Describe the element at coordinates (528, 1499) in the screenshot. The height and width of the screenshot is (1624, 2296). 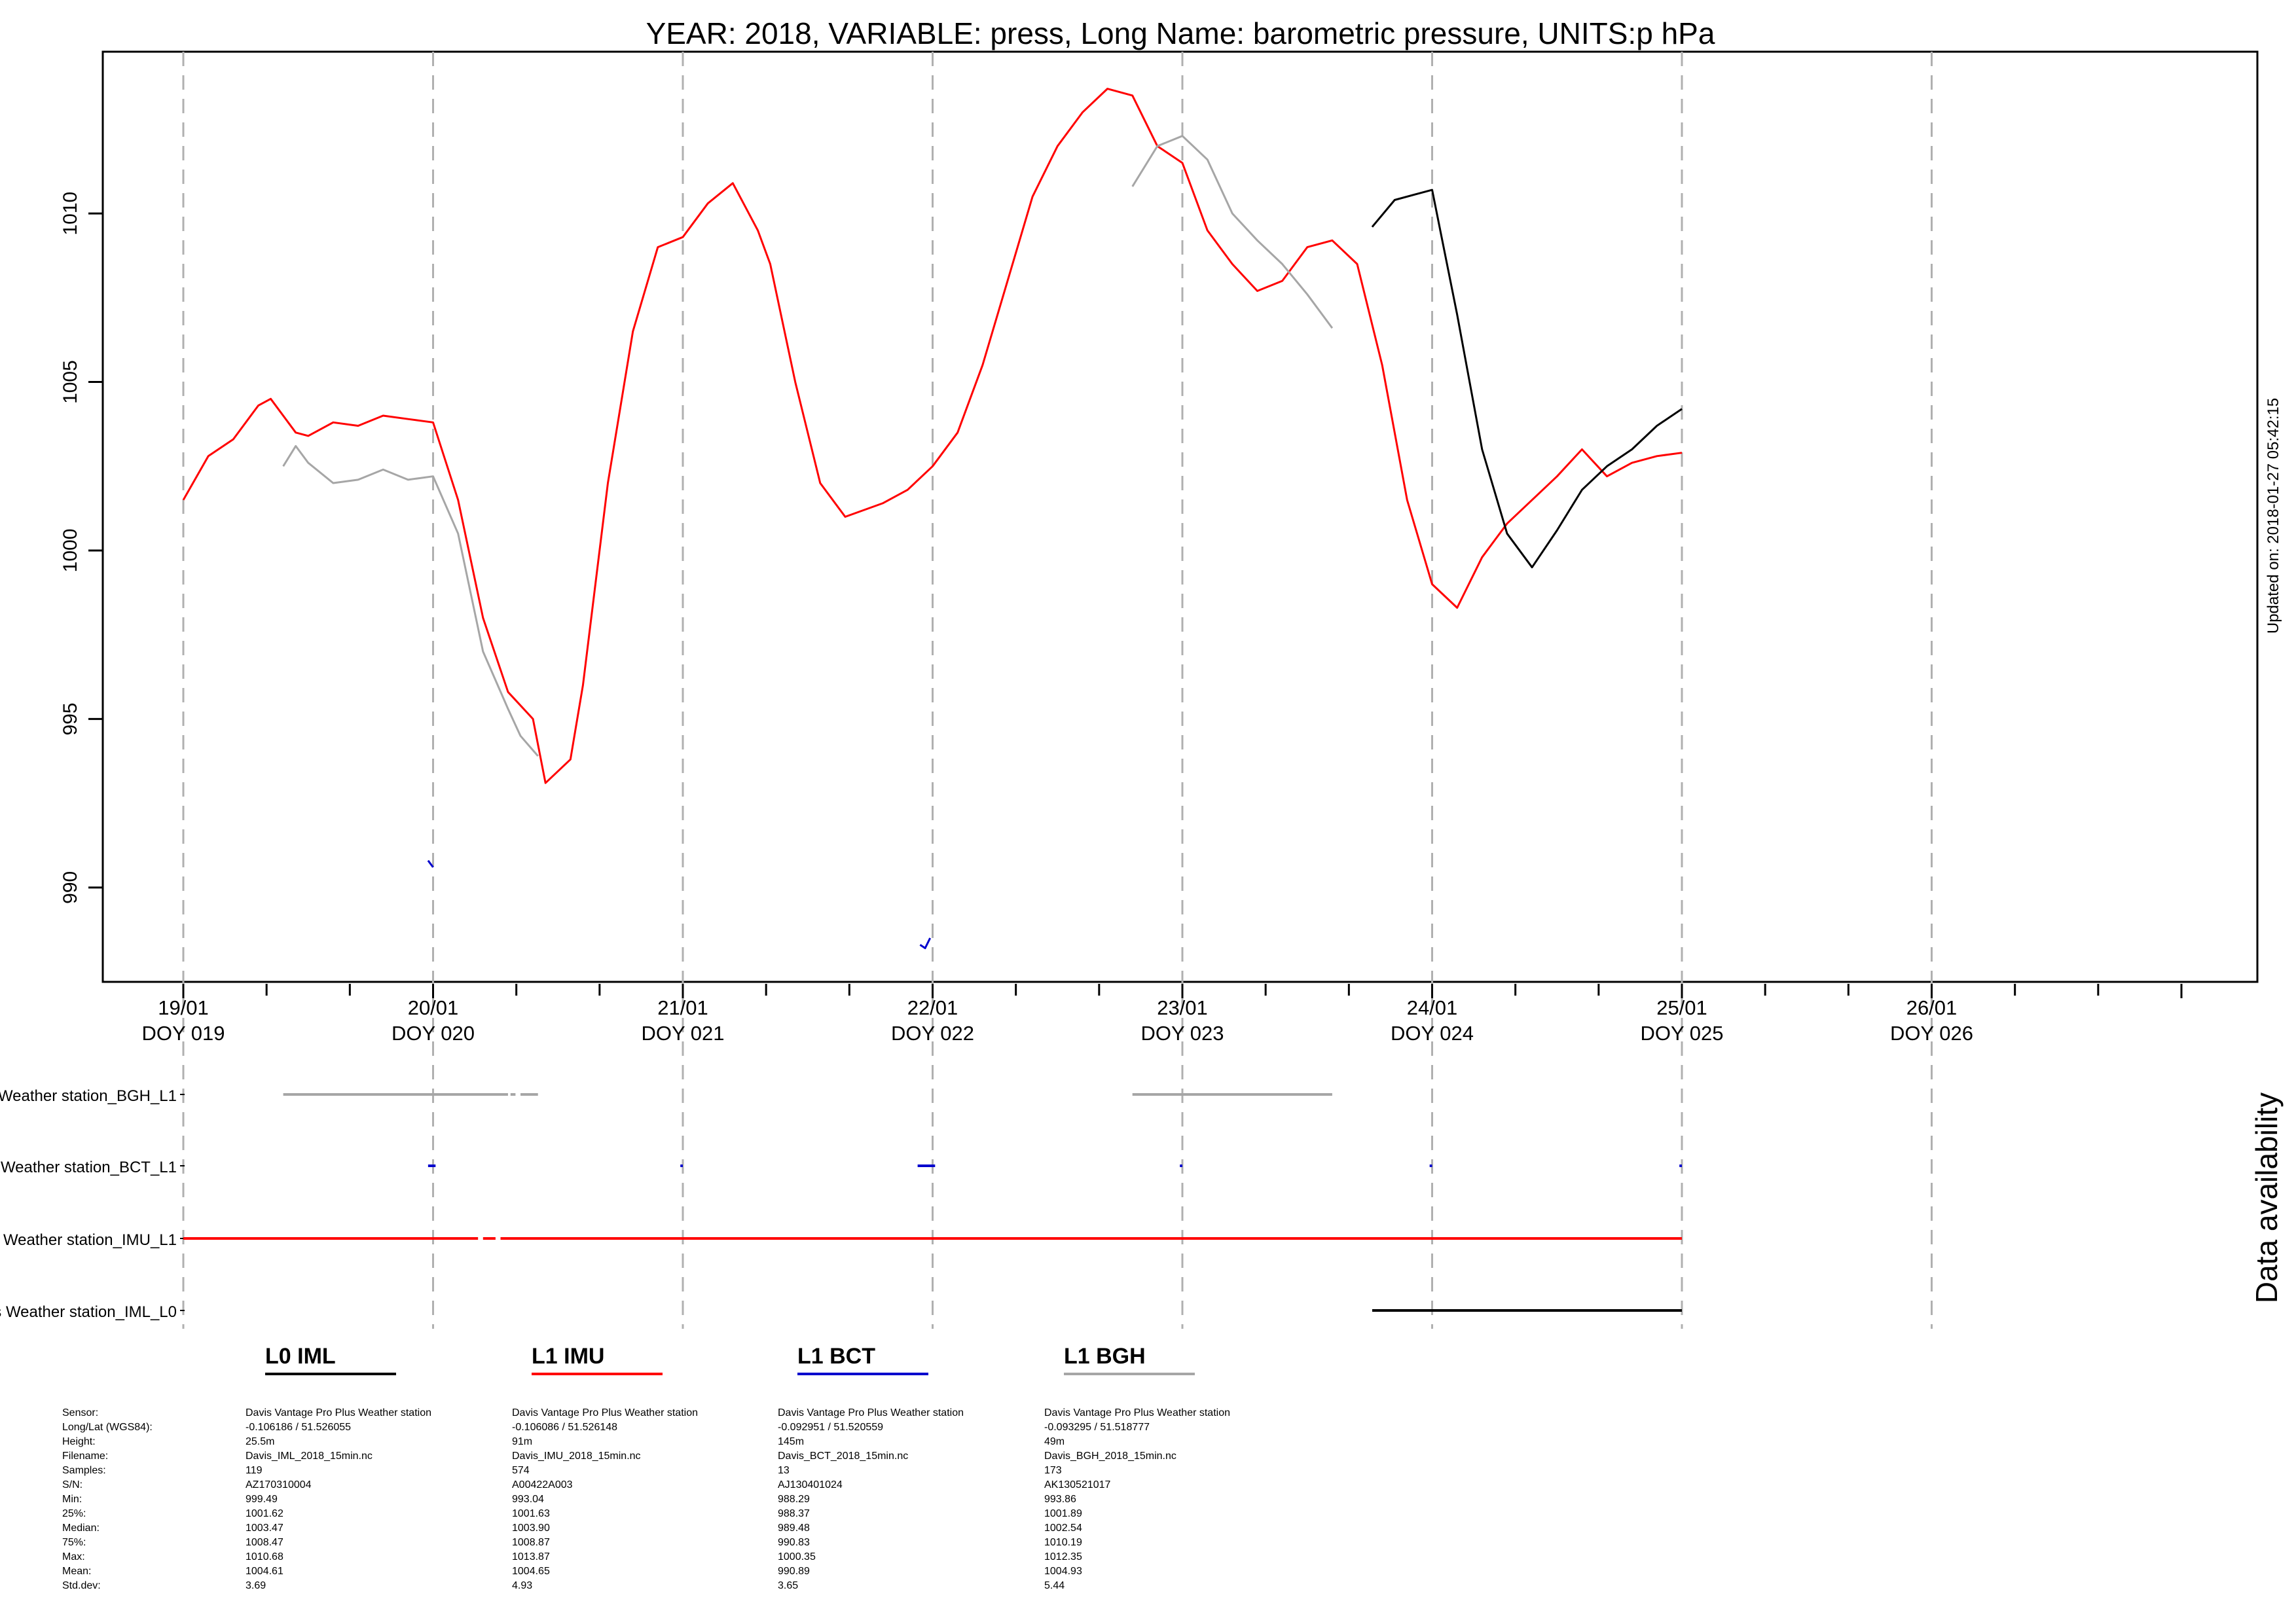
I see `meta-value: 993.04` at that location.